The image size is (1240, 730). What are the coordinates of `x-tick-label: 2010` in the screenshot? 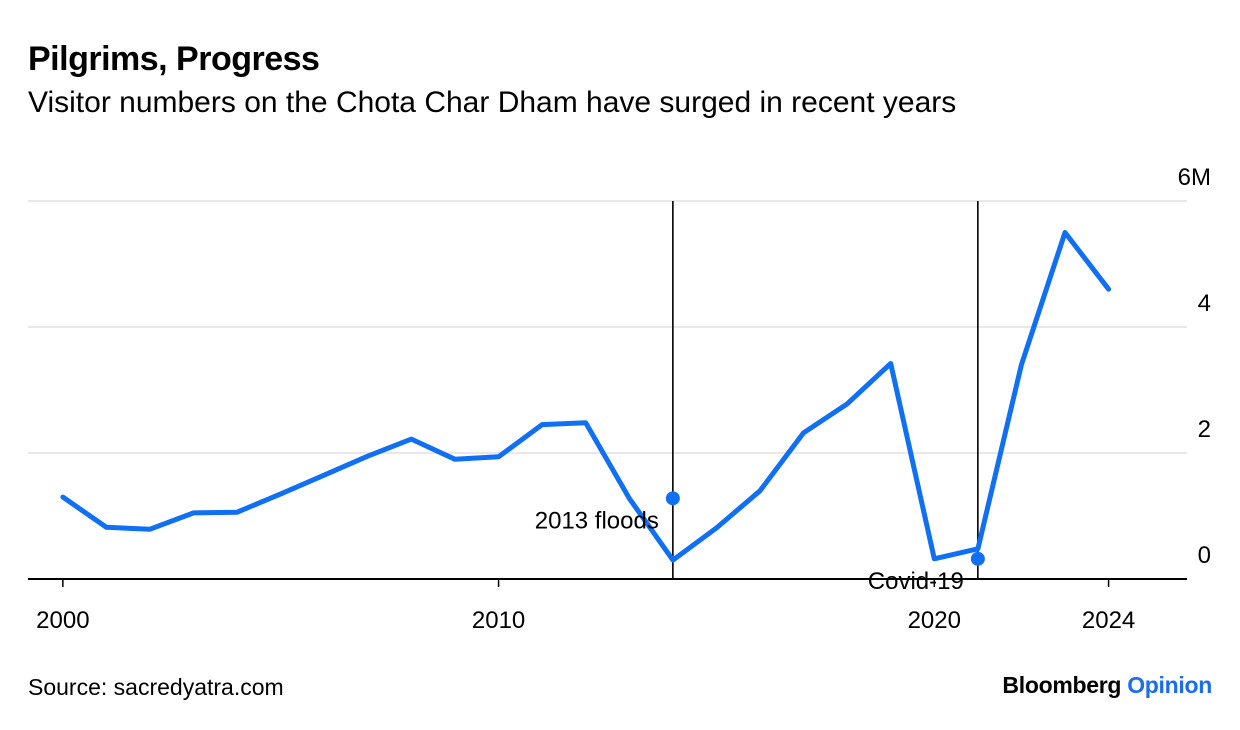 It's located at (498, 620).